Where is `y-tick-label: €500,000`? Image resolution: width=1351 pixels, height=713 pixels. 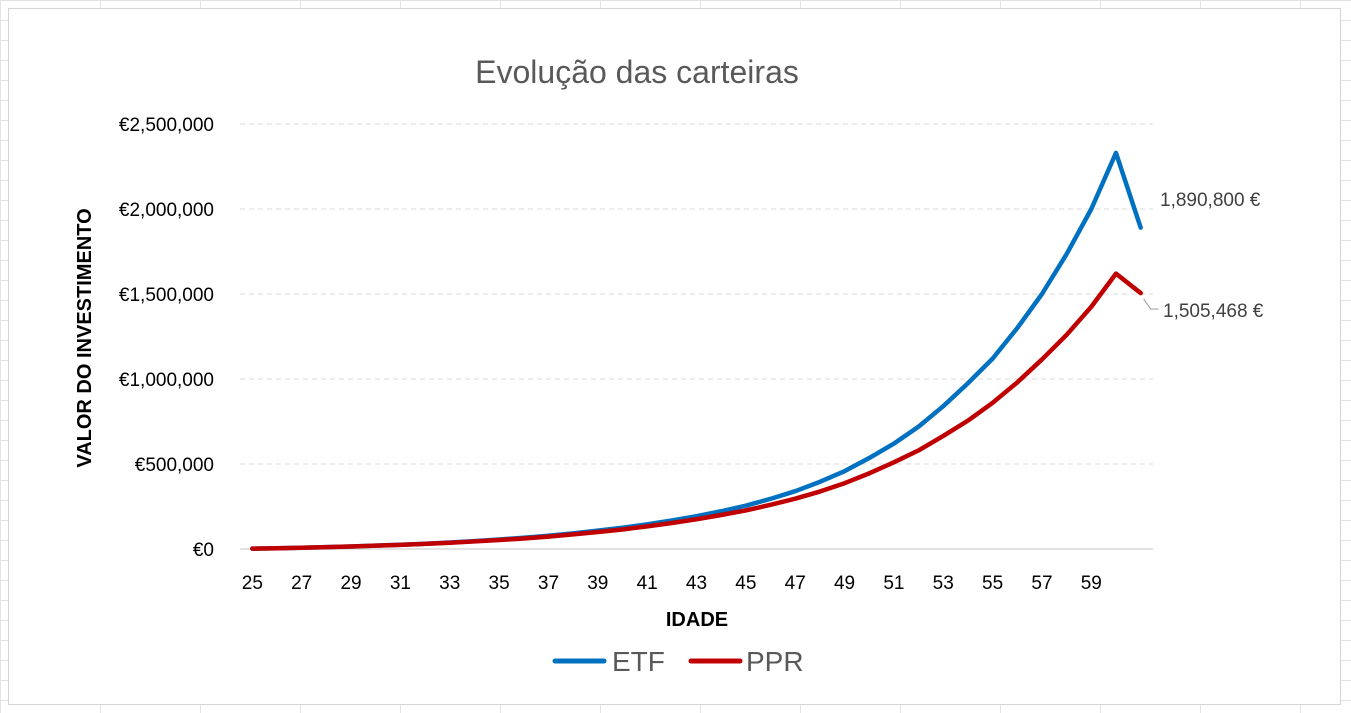 y-tick-label: €500,000 is located at coordinates (174, 465).